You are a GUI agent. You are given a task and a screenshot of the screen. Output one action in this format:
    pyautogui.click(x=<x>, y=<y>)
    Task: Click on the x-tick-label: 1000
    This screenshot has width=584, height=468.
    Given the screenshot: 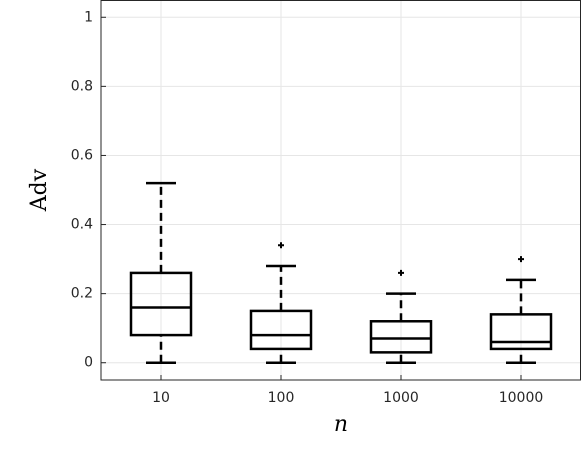 What is the action you would take?
    pyautogui.click(x=401, y=398)
    